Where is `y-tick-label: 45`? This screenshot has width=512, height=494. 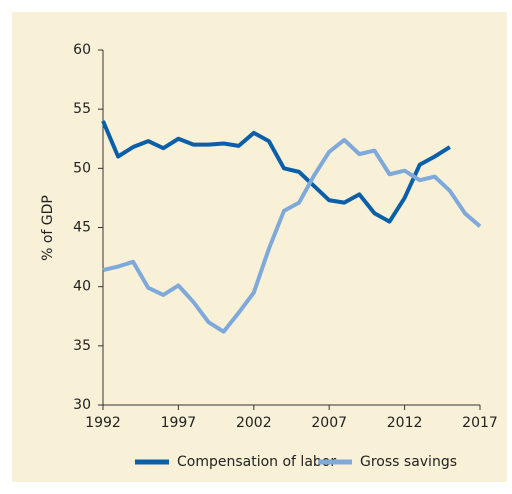 y-tick-label: 45 is located at coordinates (82, 228).